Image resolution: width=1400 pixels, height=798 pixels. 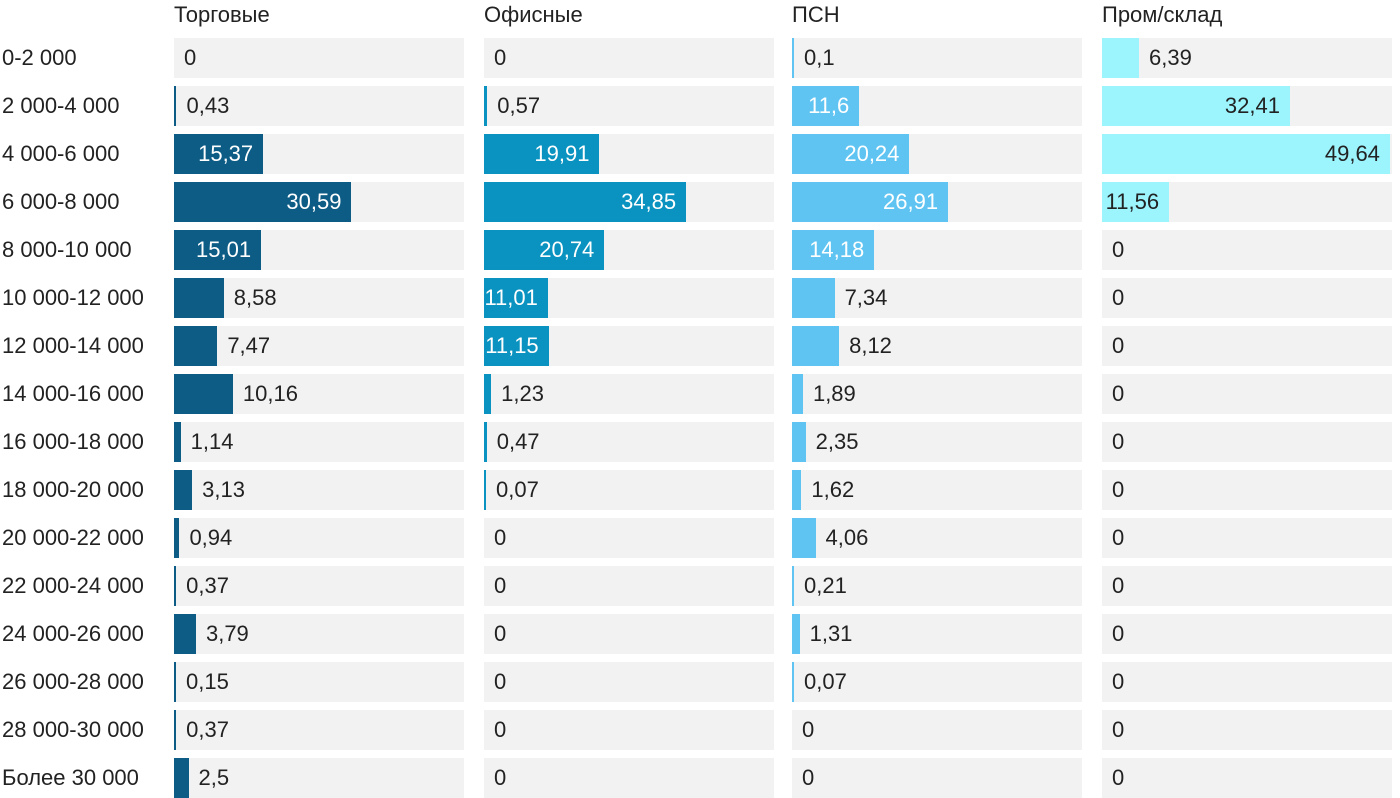 What do you see at coordinates (937, 154) in the screenshot?
I see `bar-track: 20,24` at bounding box center [937, 154].